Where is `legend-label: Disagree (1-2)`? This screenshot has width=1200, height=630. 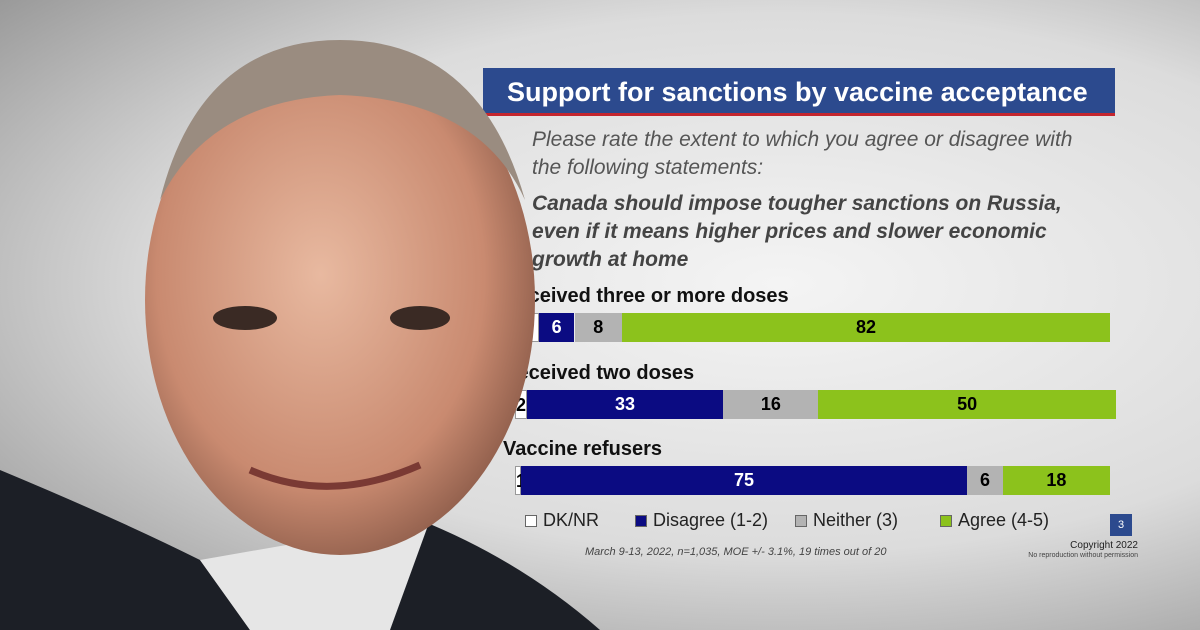
legend-label: Disagree (1-2) is located at coordinates (711, 520).